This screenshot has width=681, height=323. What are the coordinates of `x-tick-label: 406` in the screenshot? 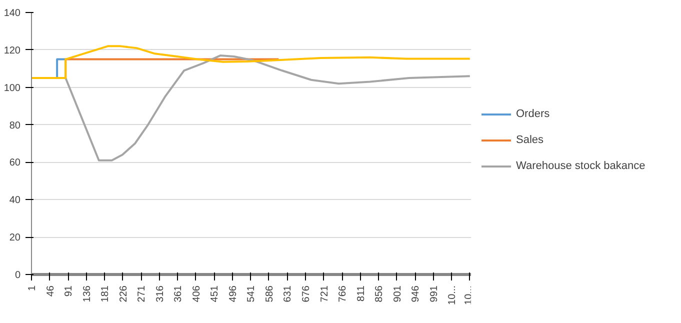 It's located at (196, 293).